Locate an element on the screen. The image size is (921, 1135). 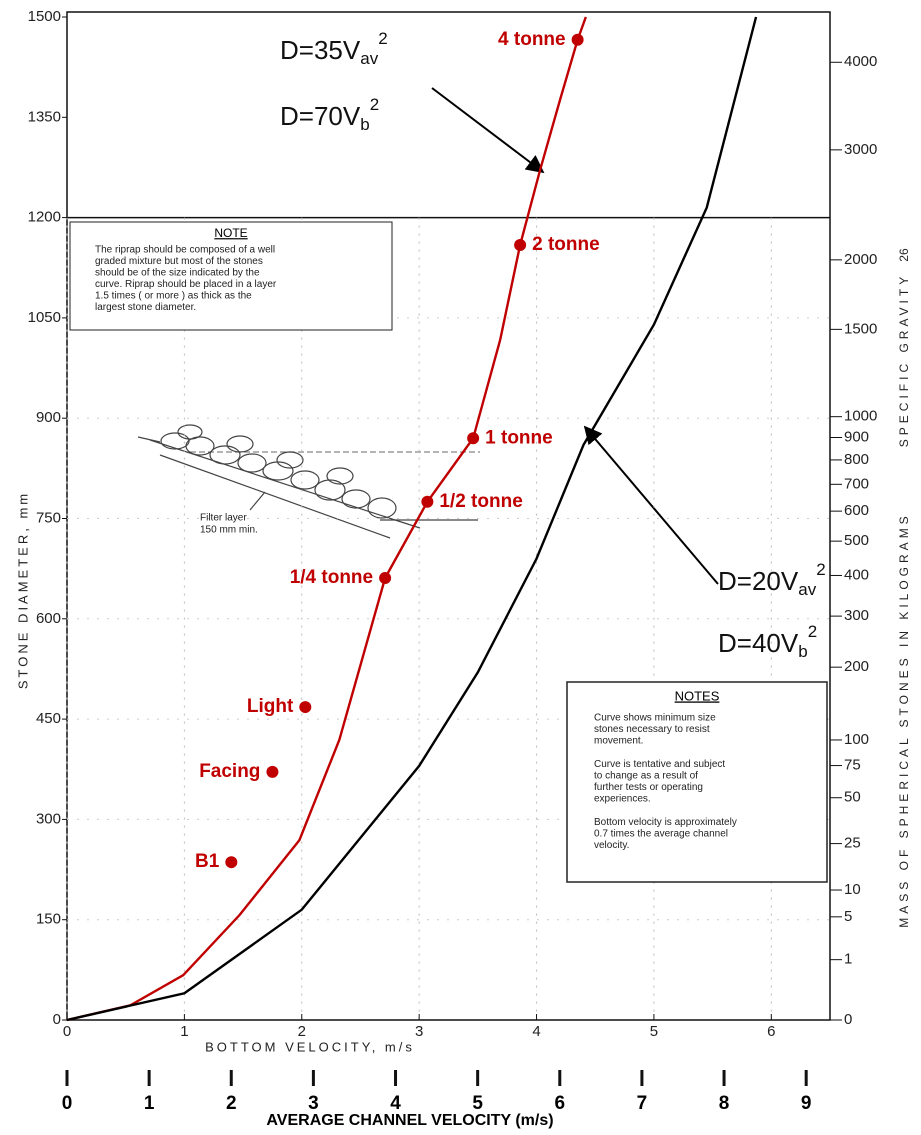
point-label: 4 tonne is located at coordinates (532, 39).